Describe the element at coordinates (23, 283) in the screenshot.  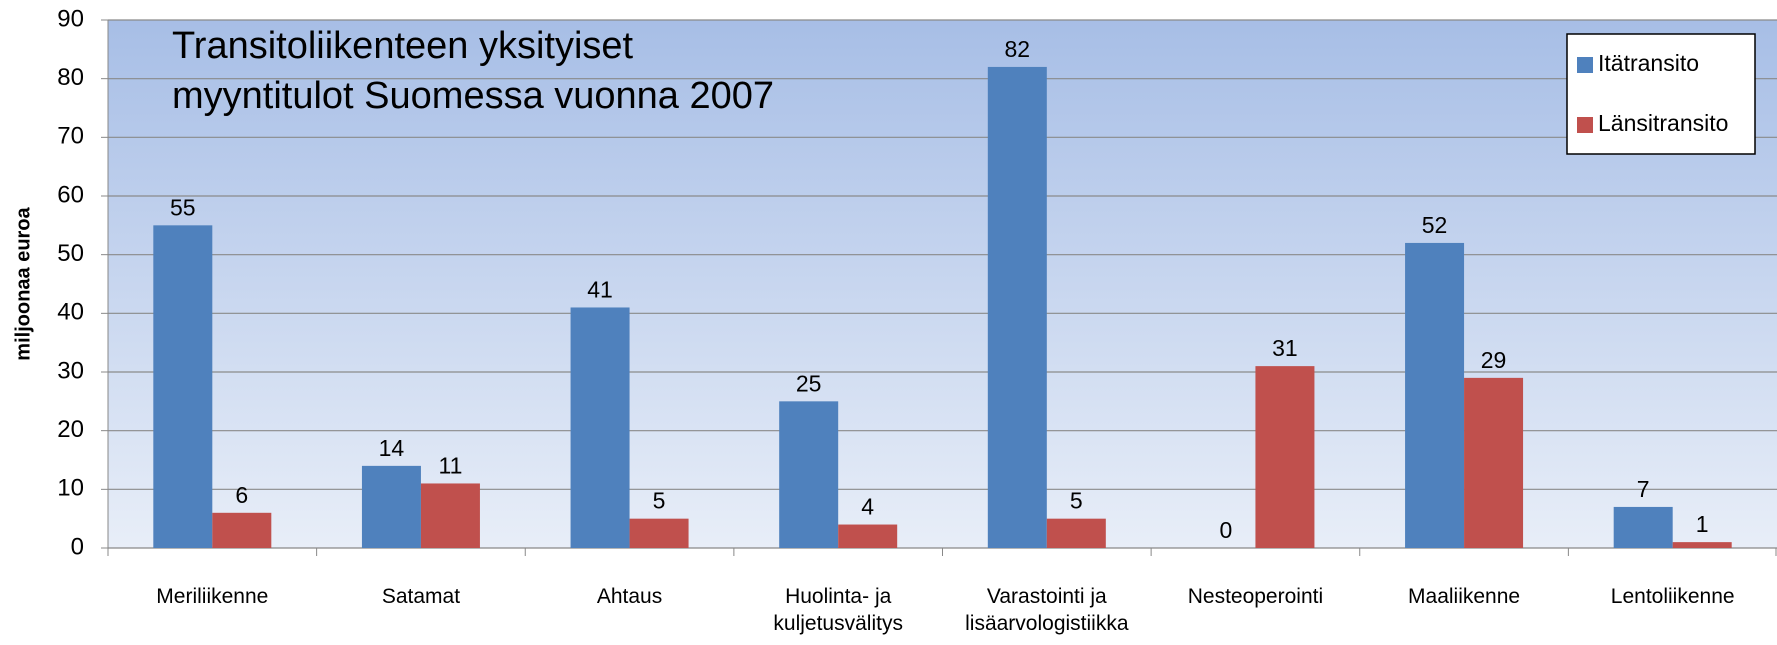
I see `y-axis-label: miljoonaa euroa` at that location.